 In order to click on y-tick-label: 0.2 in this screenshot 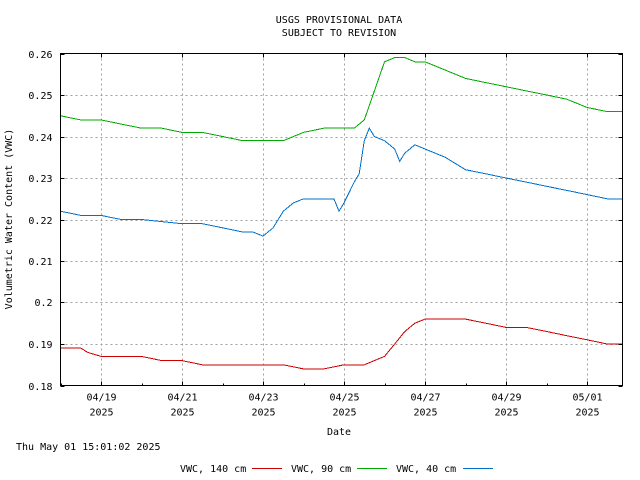, I will do `click(43, 303)`.